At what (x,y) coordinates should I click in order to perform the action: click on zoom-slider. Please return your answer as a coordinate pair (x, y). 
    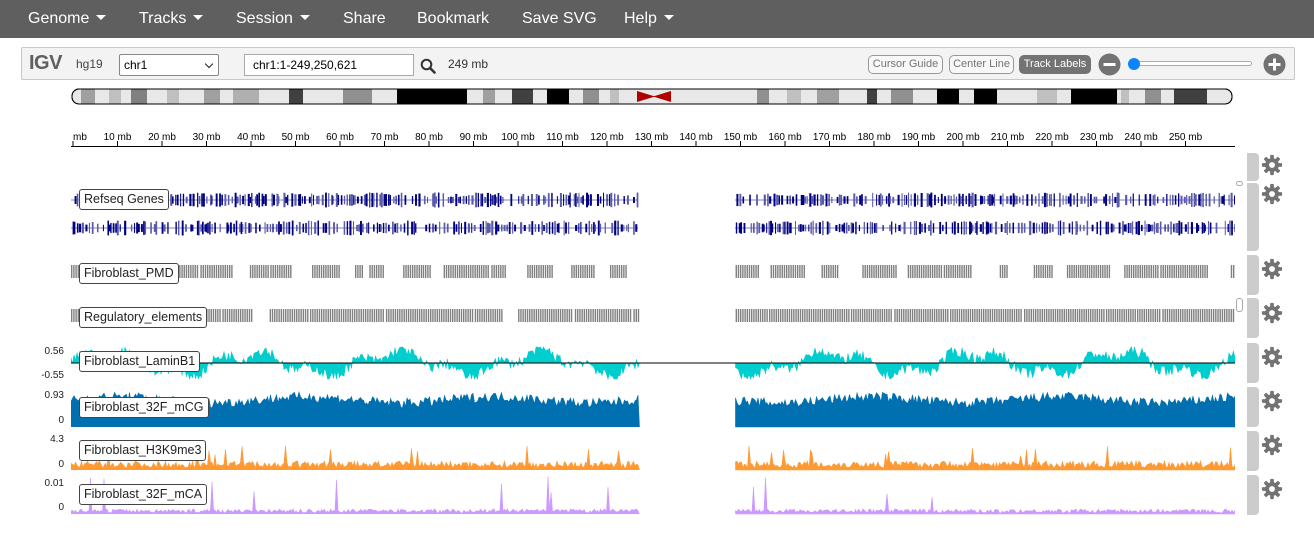
    Looking at the image, I should click on (1191, 64).